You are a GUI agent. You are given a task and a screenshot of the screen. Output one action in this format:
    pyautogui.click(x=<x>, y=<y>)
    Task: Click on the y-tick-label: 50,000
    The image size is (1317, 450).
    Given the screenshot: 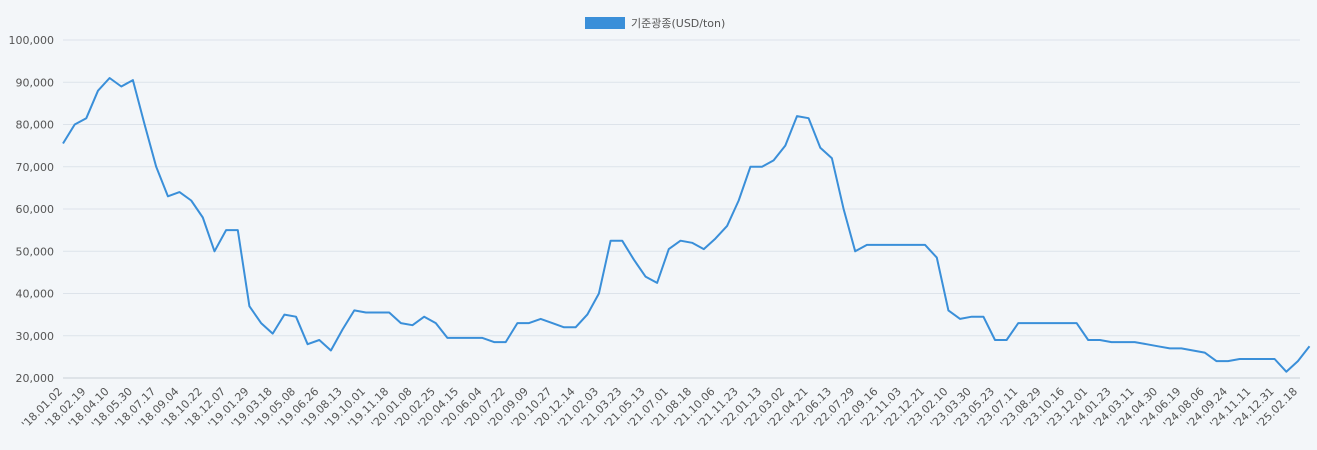 What is the action you would take?
    pyautogui.click(x=35, y=251)
    